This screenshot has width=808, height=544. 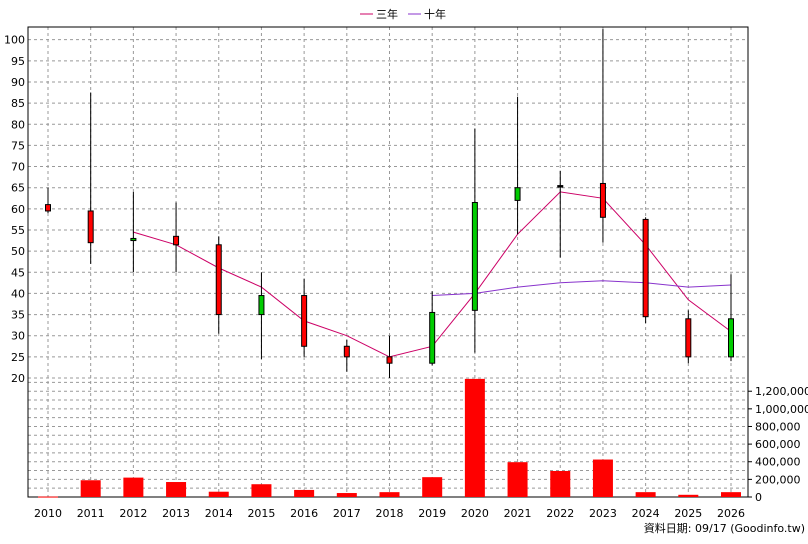 I want to click on volume-tick-label: 600,000, so click(x=778, y=444).